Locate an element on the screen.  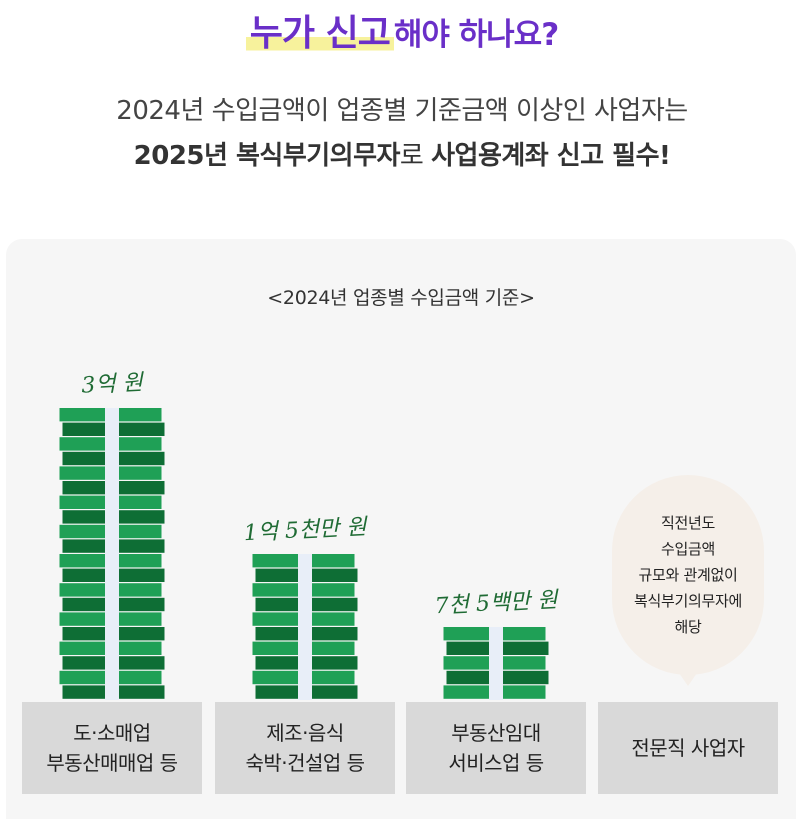
note-line: 해당 is located at coordinates (688, 627).